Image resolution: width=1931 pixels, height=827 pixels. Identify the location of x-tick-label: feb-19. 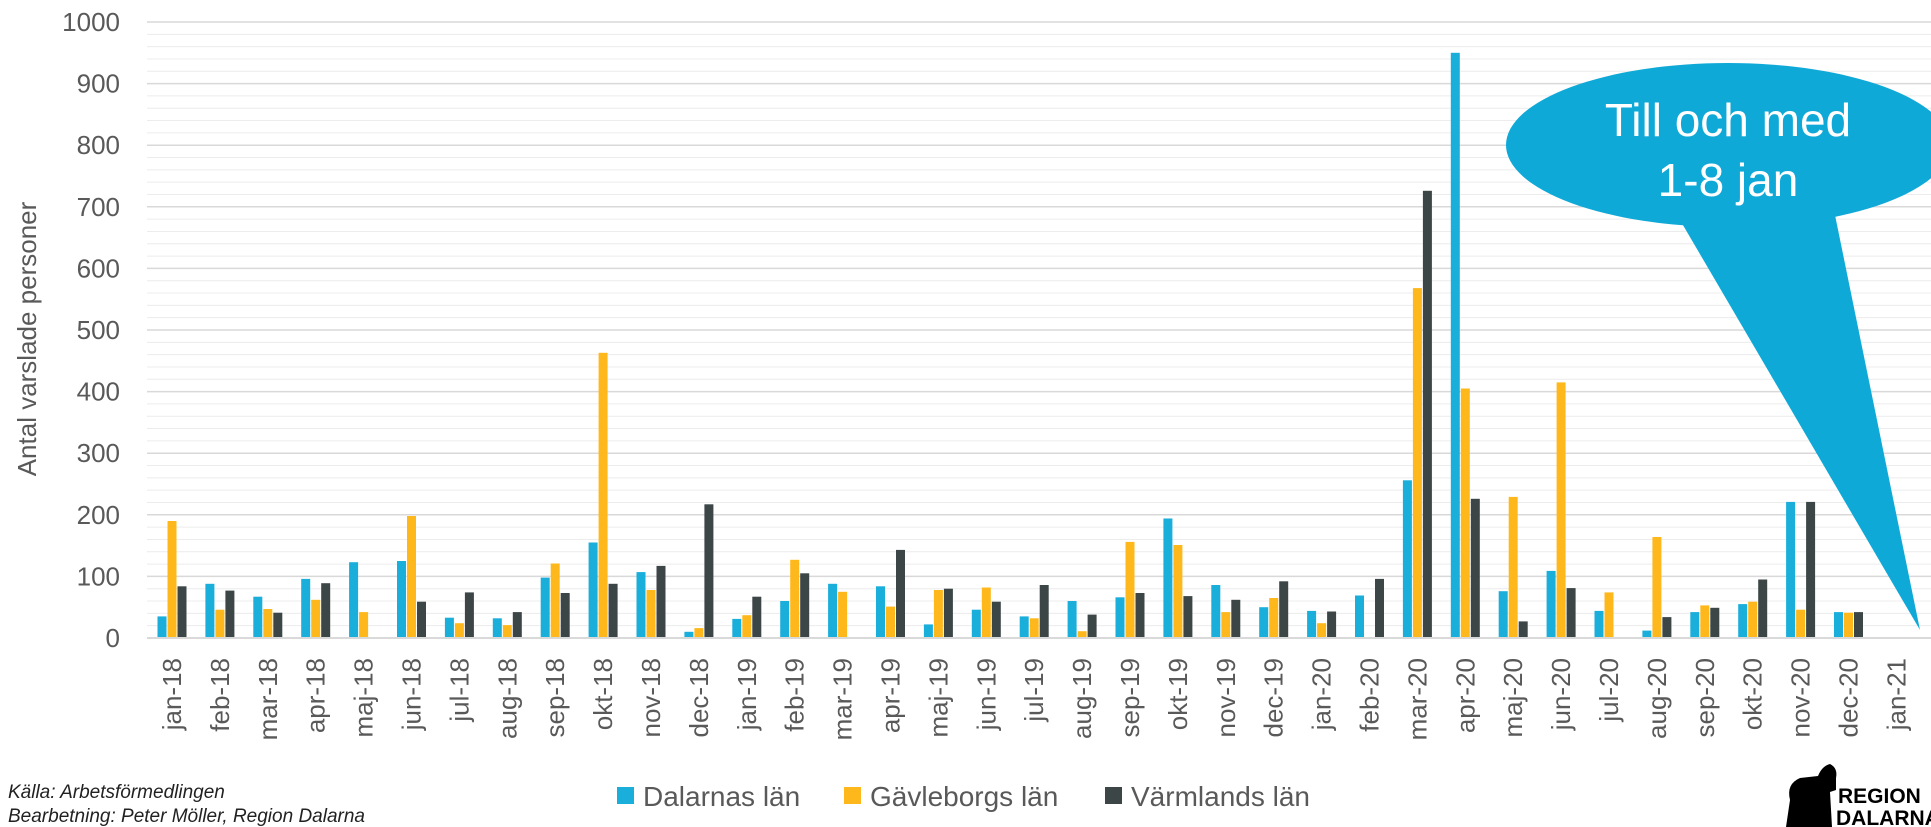
(795, 695).